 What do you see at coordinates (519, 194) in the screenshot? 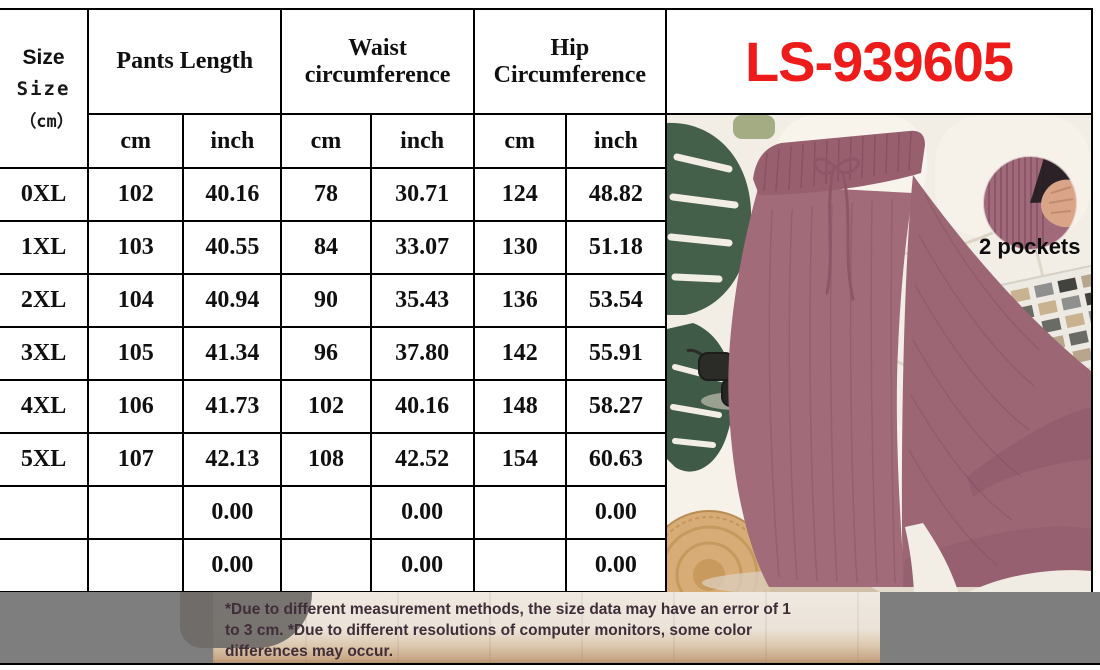
I see `value-cell: 124` at bounding box center [519, 194].